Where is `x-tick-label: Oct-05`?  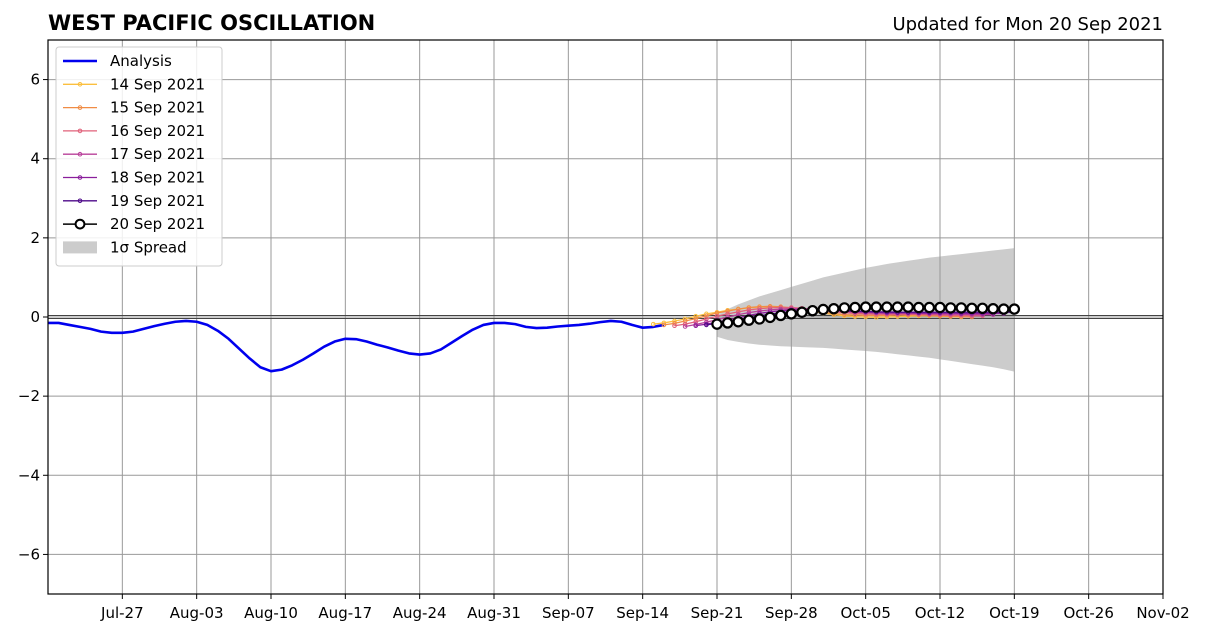 x-tick-label: Oct-05 is located at coordinates (865, 613).